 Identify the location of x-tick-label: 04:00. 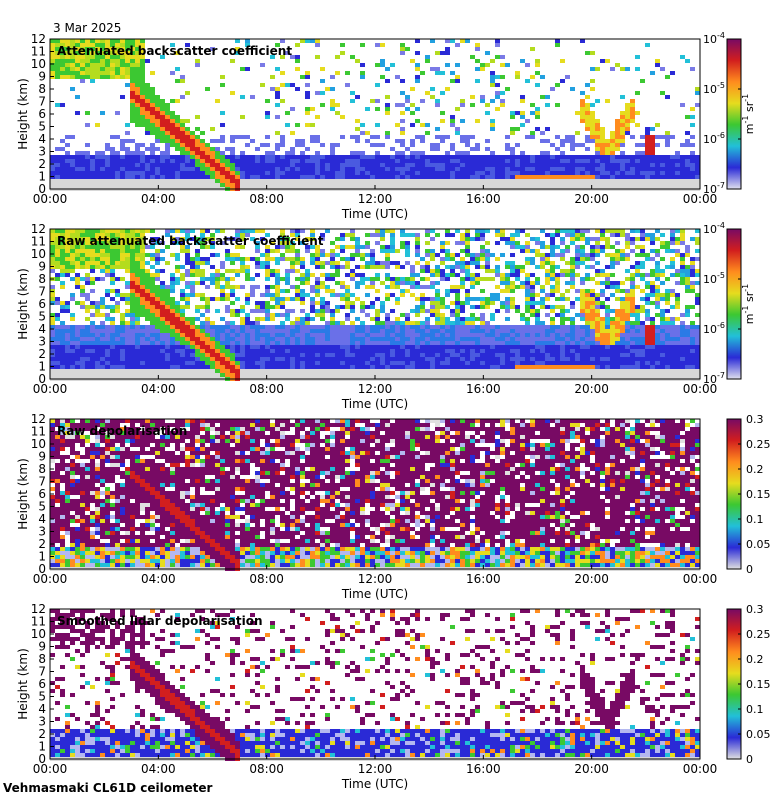
(158, 199).